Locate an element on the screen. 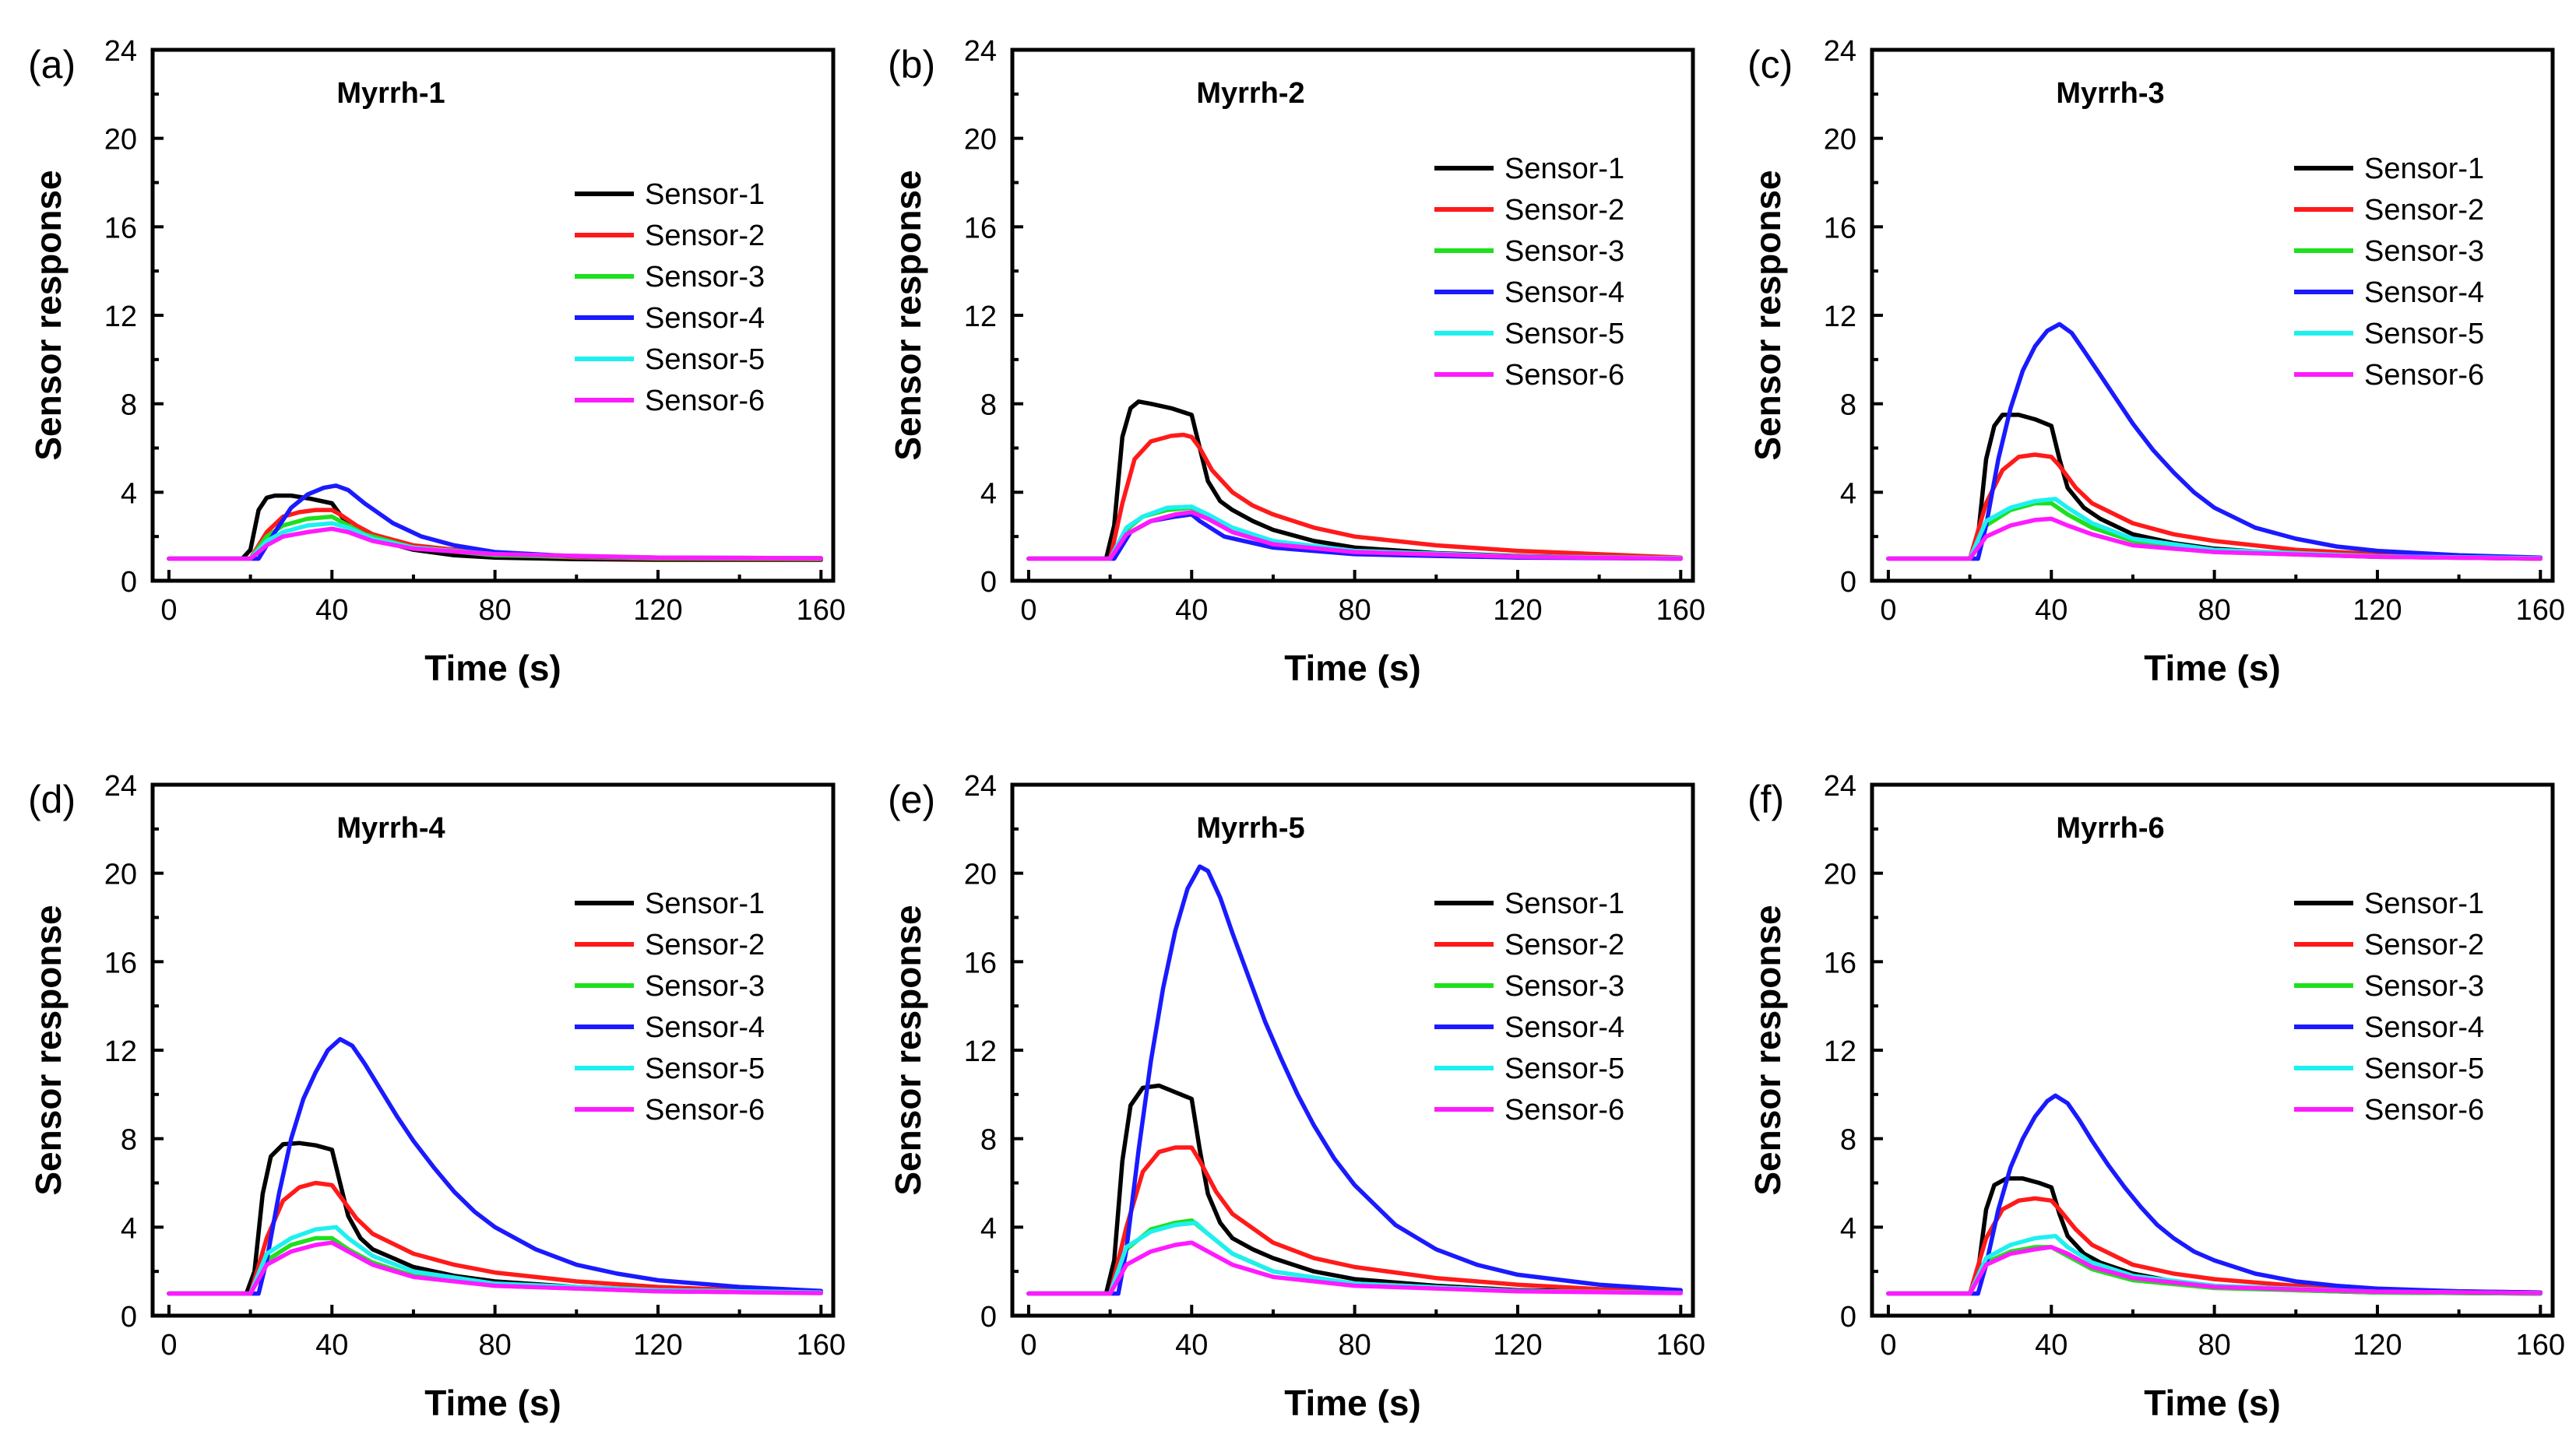 This screenshot has height=1441, width=2576. panel-title: Myrrh-2 is located at coordinates (1250, 93).